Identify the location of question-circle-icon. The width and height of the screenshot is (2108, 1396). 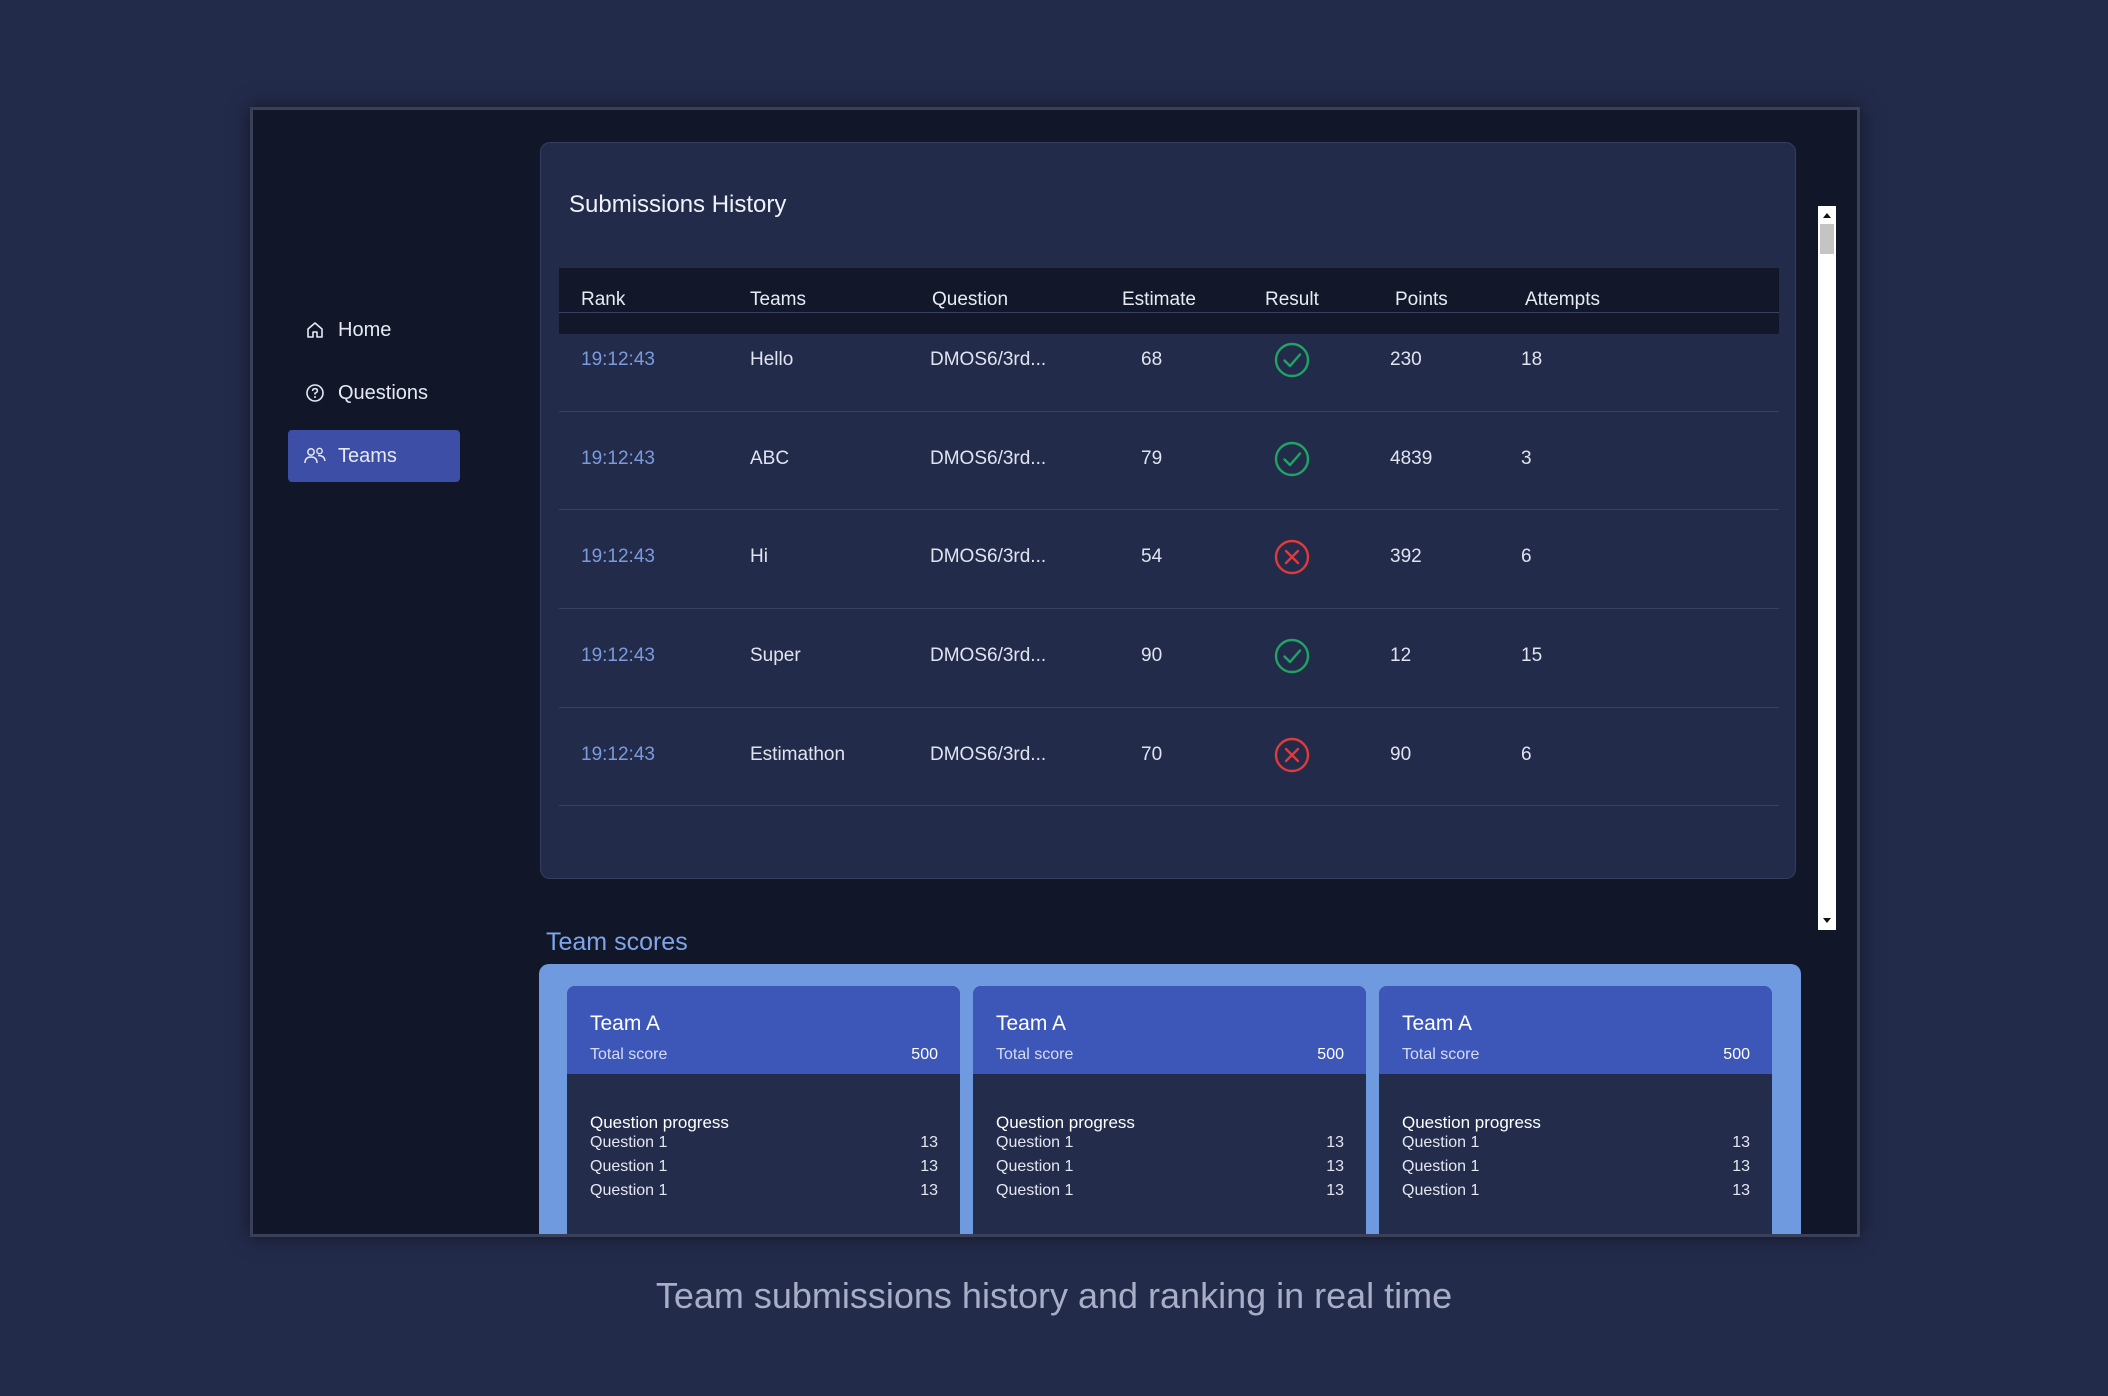
(315, 393).